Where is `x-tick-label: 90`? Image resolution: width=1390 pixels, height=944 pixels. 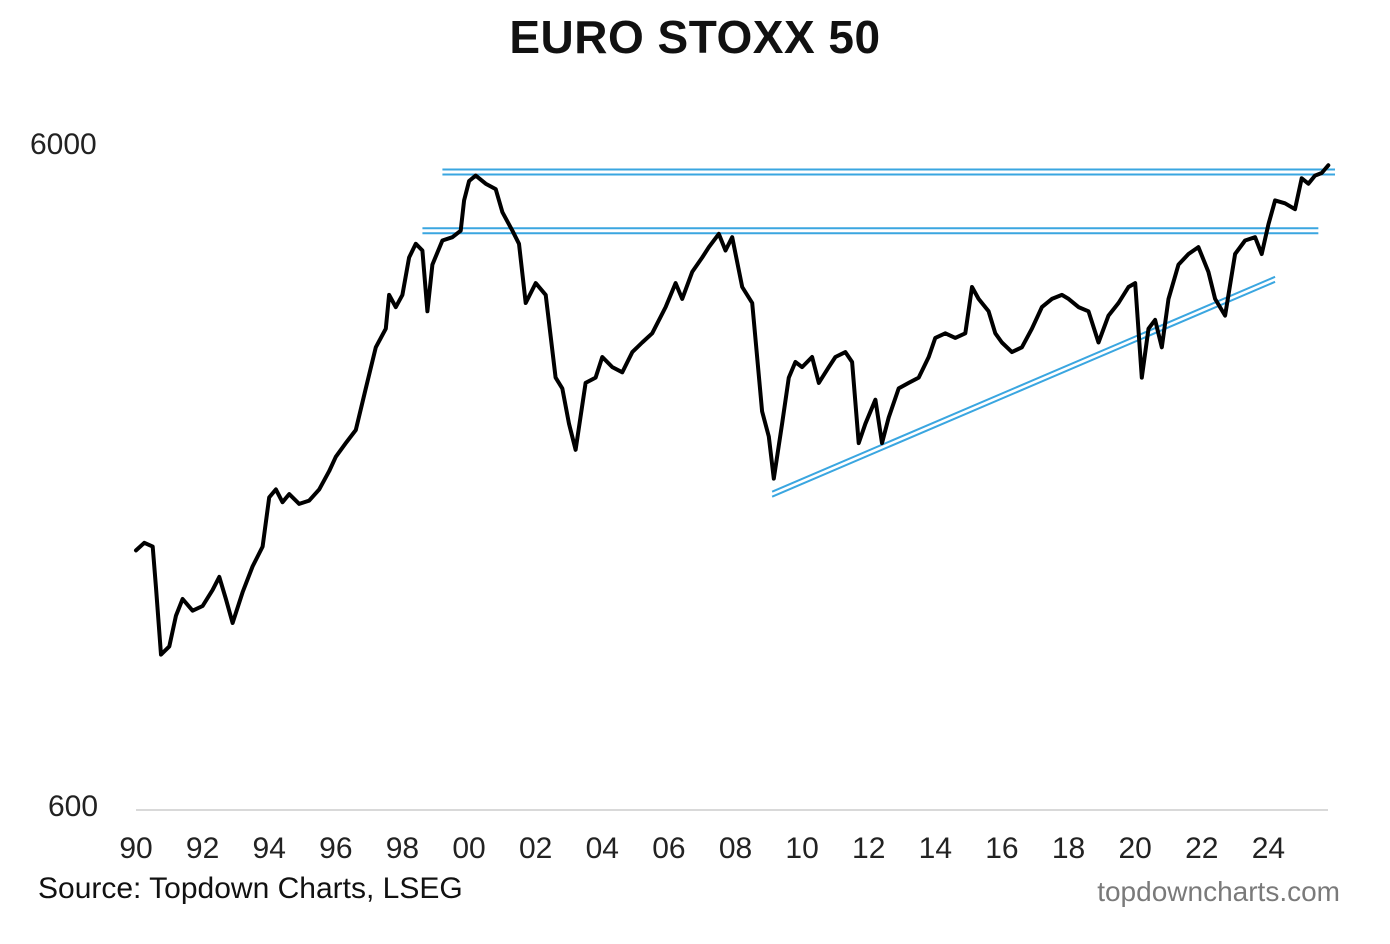 x-tick-label: 90 is located at coordinates (136, 848).